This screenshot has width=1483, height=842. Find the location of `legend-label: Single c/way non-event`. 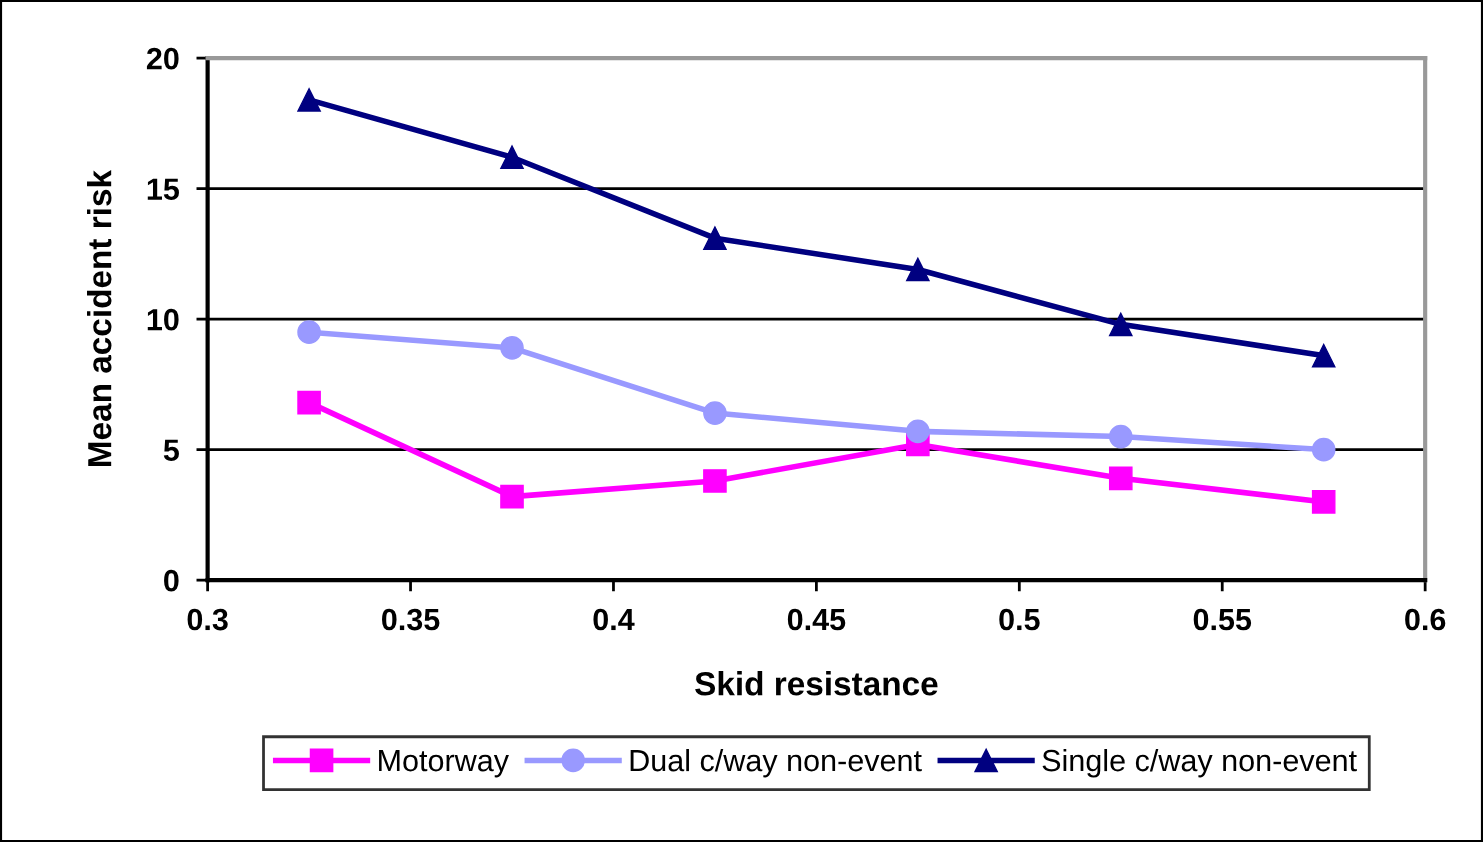

legend-label: Single c/way non-event is located at coordinates (1199, 763).